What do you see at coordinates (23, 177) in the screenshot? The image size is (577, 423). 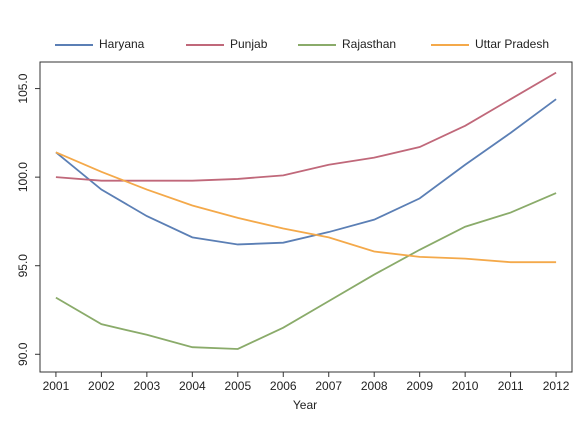 I see `y-tick-label: 100.0` at bounding box center [23, 177].